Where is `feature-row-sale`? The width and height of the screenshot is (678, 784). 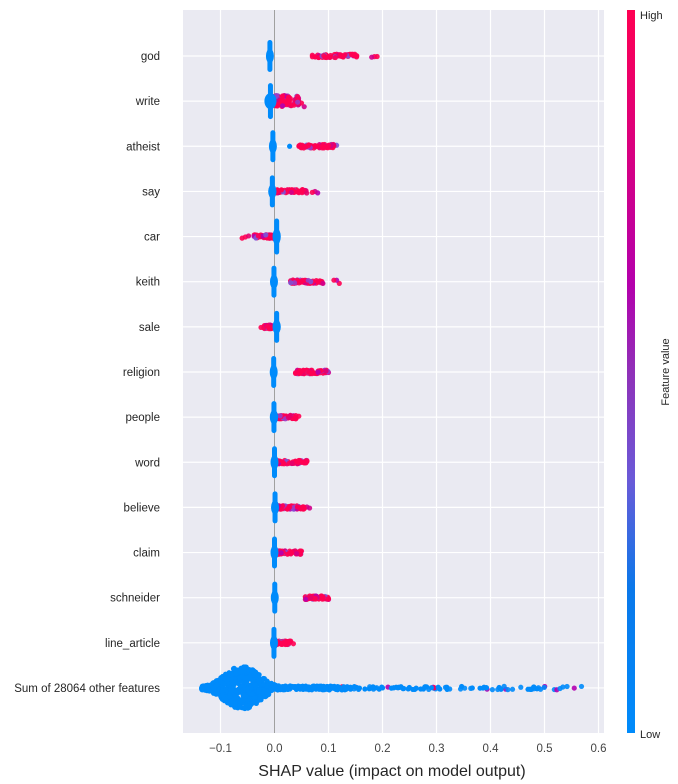
feature-row-sale is located at coordinates (269, 326).